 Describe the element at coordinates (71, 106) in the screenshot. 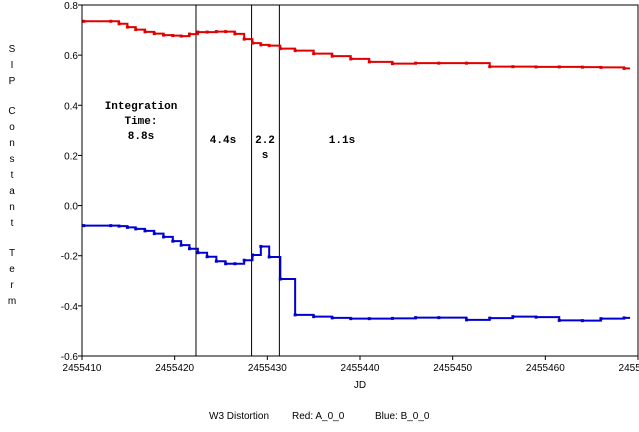

I see `y-tick-label: 0.4` at that location.